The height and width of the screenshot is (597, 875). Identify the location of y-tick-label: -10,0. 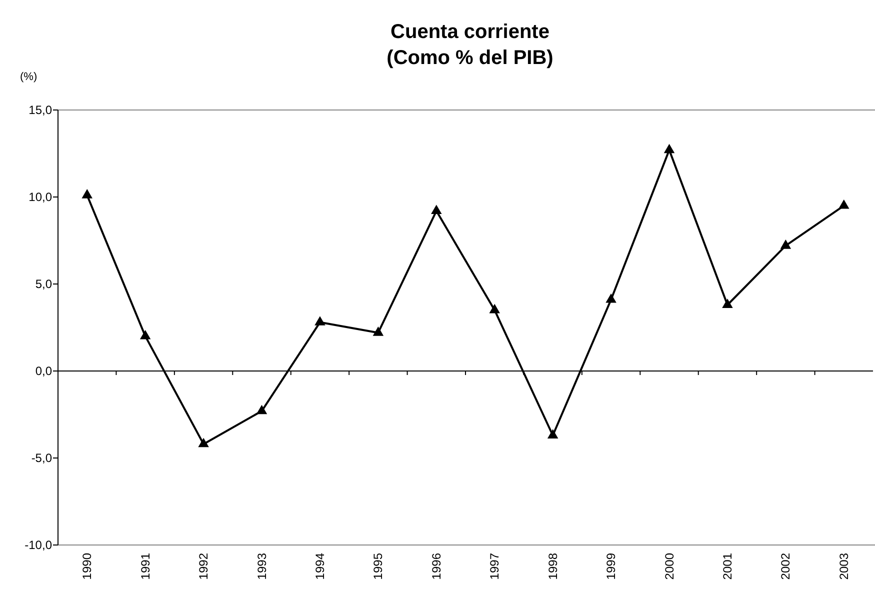
(38, 545).